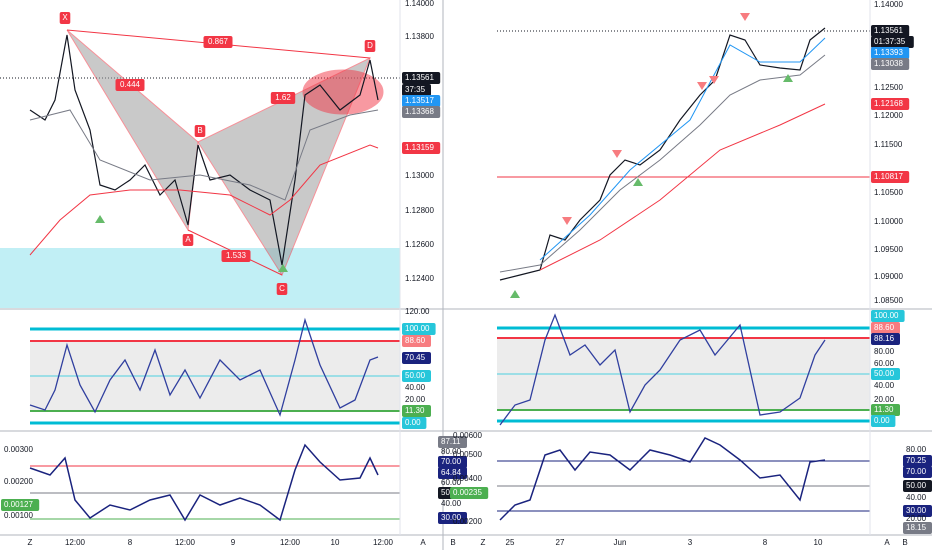  I want to click on label: 0.00100, so click(18, 515).